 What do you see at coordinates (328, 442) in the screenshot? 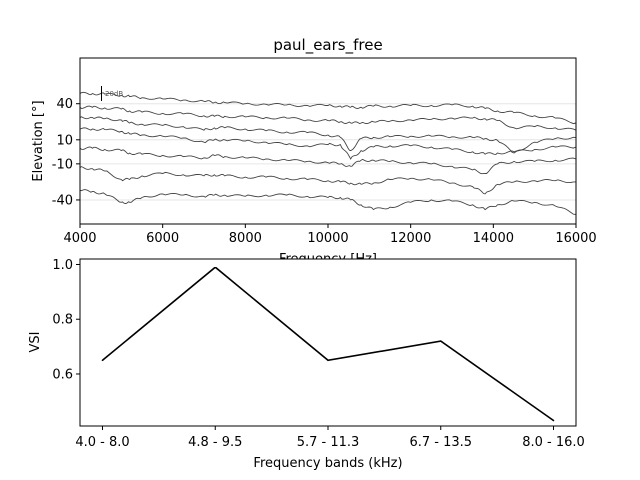
I see `vsi-x-tick-label: 5.7 - 11.3` at bounding box center [328, 442].